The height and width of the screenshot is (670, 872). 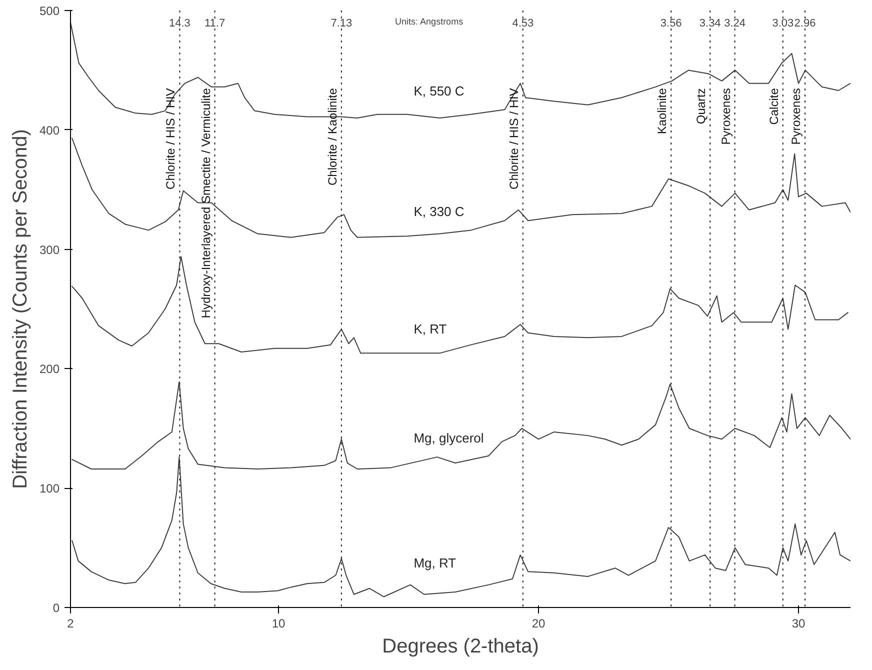 I want to click on x-tick-label: 20, so click(x=539, y=623).